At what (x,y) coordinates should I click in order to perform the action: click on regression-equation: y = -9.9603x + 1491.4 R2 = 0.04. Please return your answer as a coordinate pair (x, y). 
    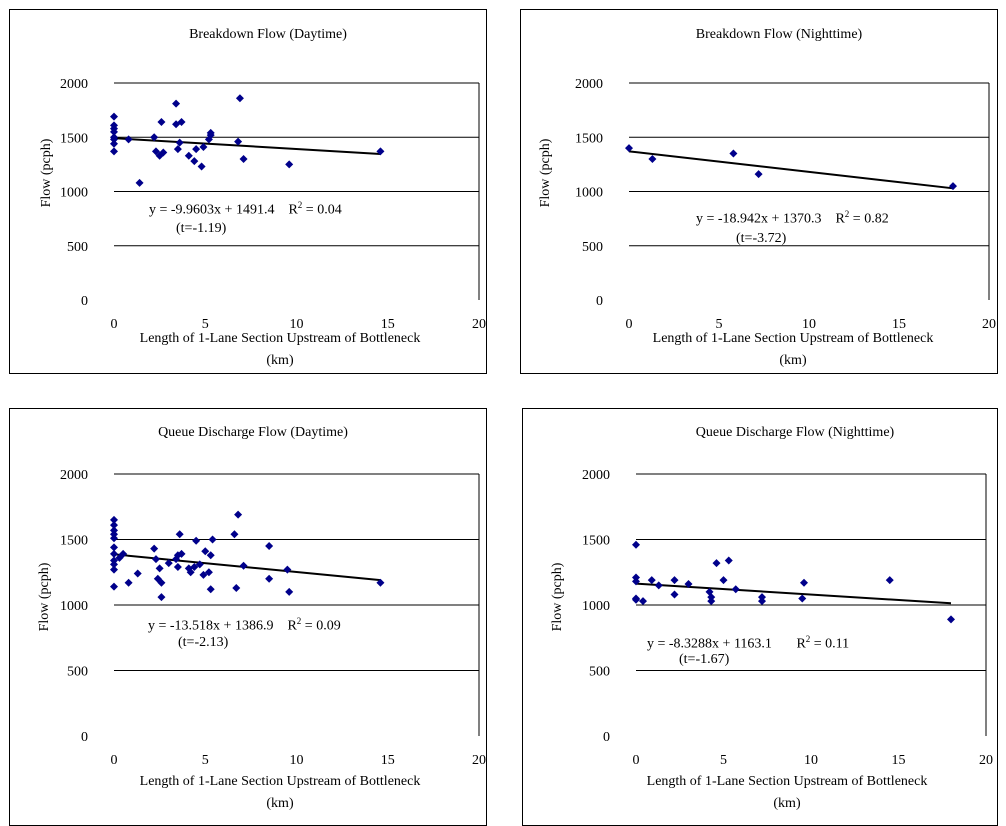
    Looking at the image, I should click on (245, 209).